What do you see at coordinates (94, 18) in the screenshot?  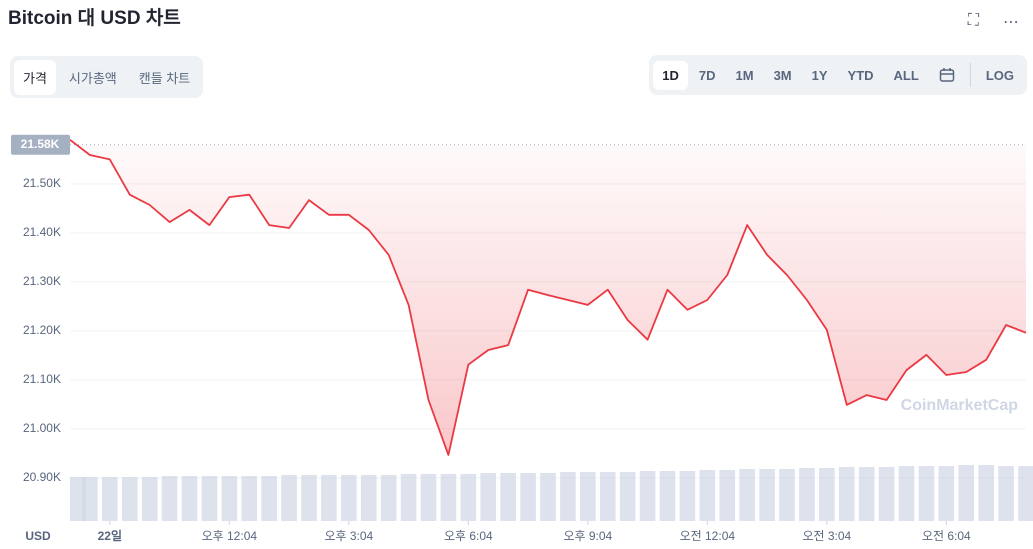 I see `chart-title: Bitcoin 대 USD 차트` at bounding box center [94, 18].